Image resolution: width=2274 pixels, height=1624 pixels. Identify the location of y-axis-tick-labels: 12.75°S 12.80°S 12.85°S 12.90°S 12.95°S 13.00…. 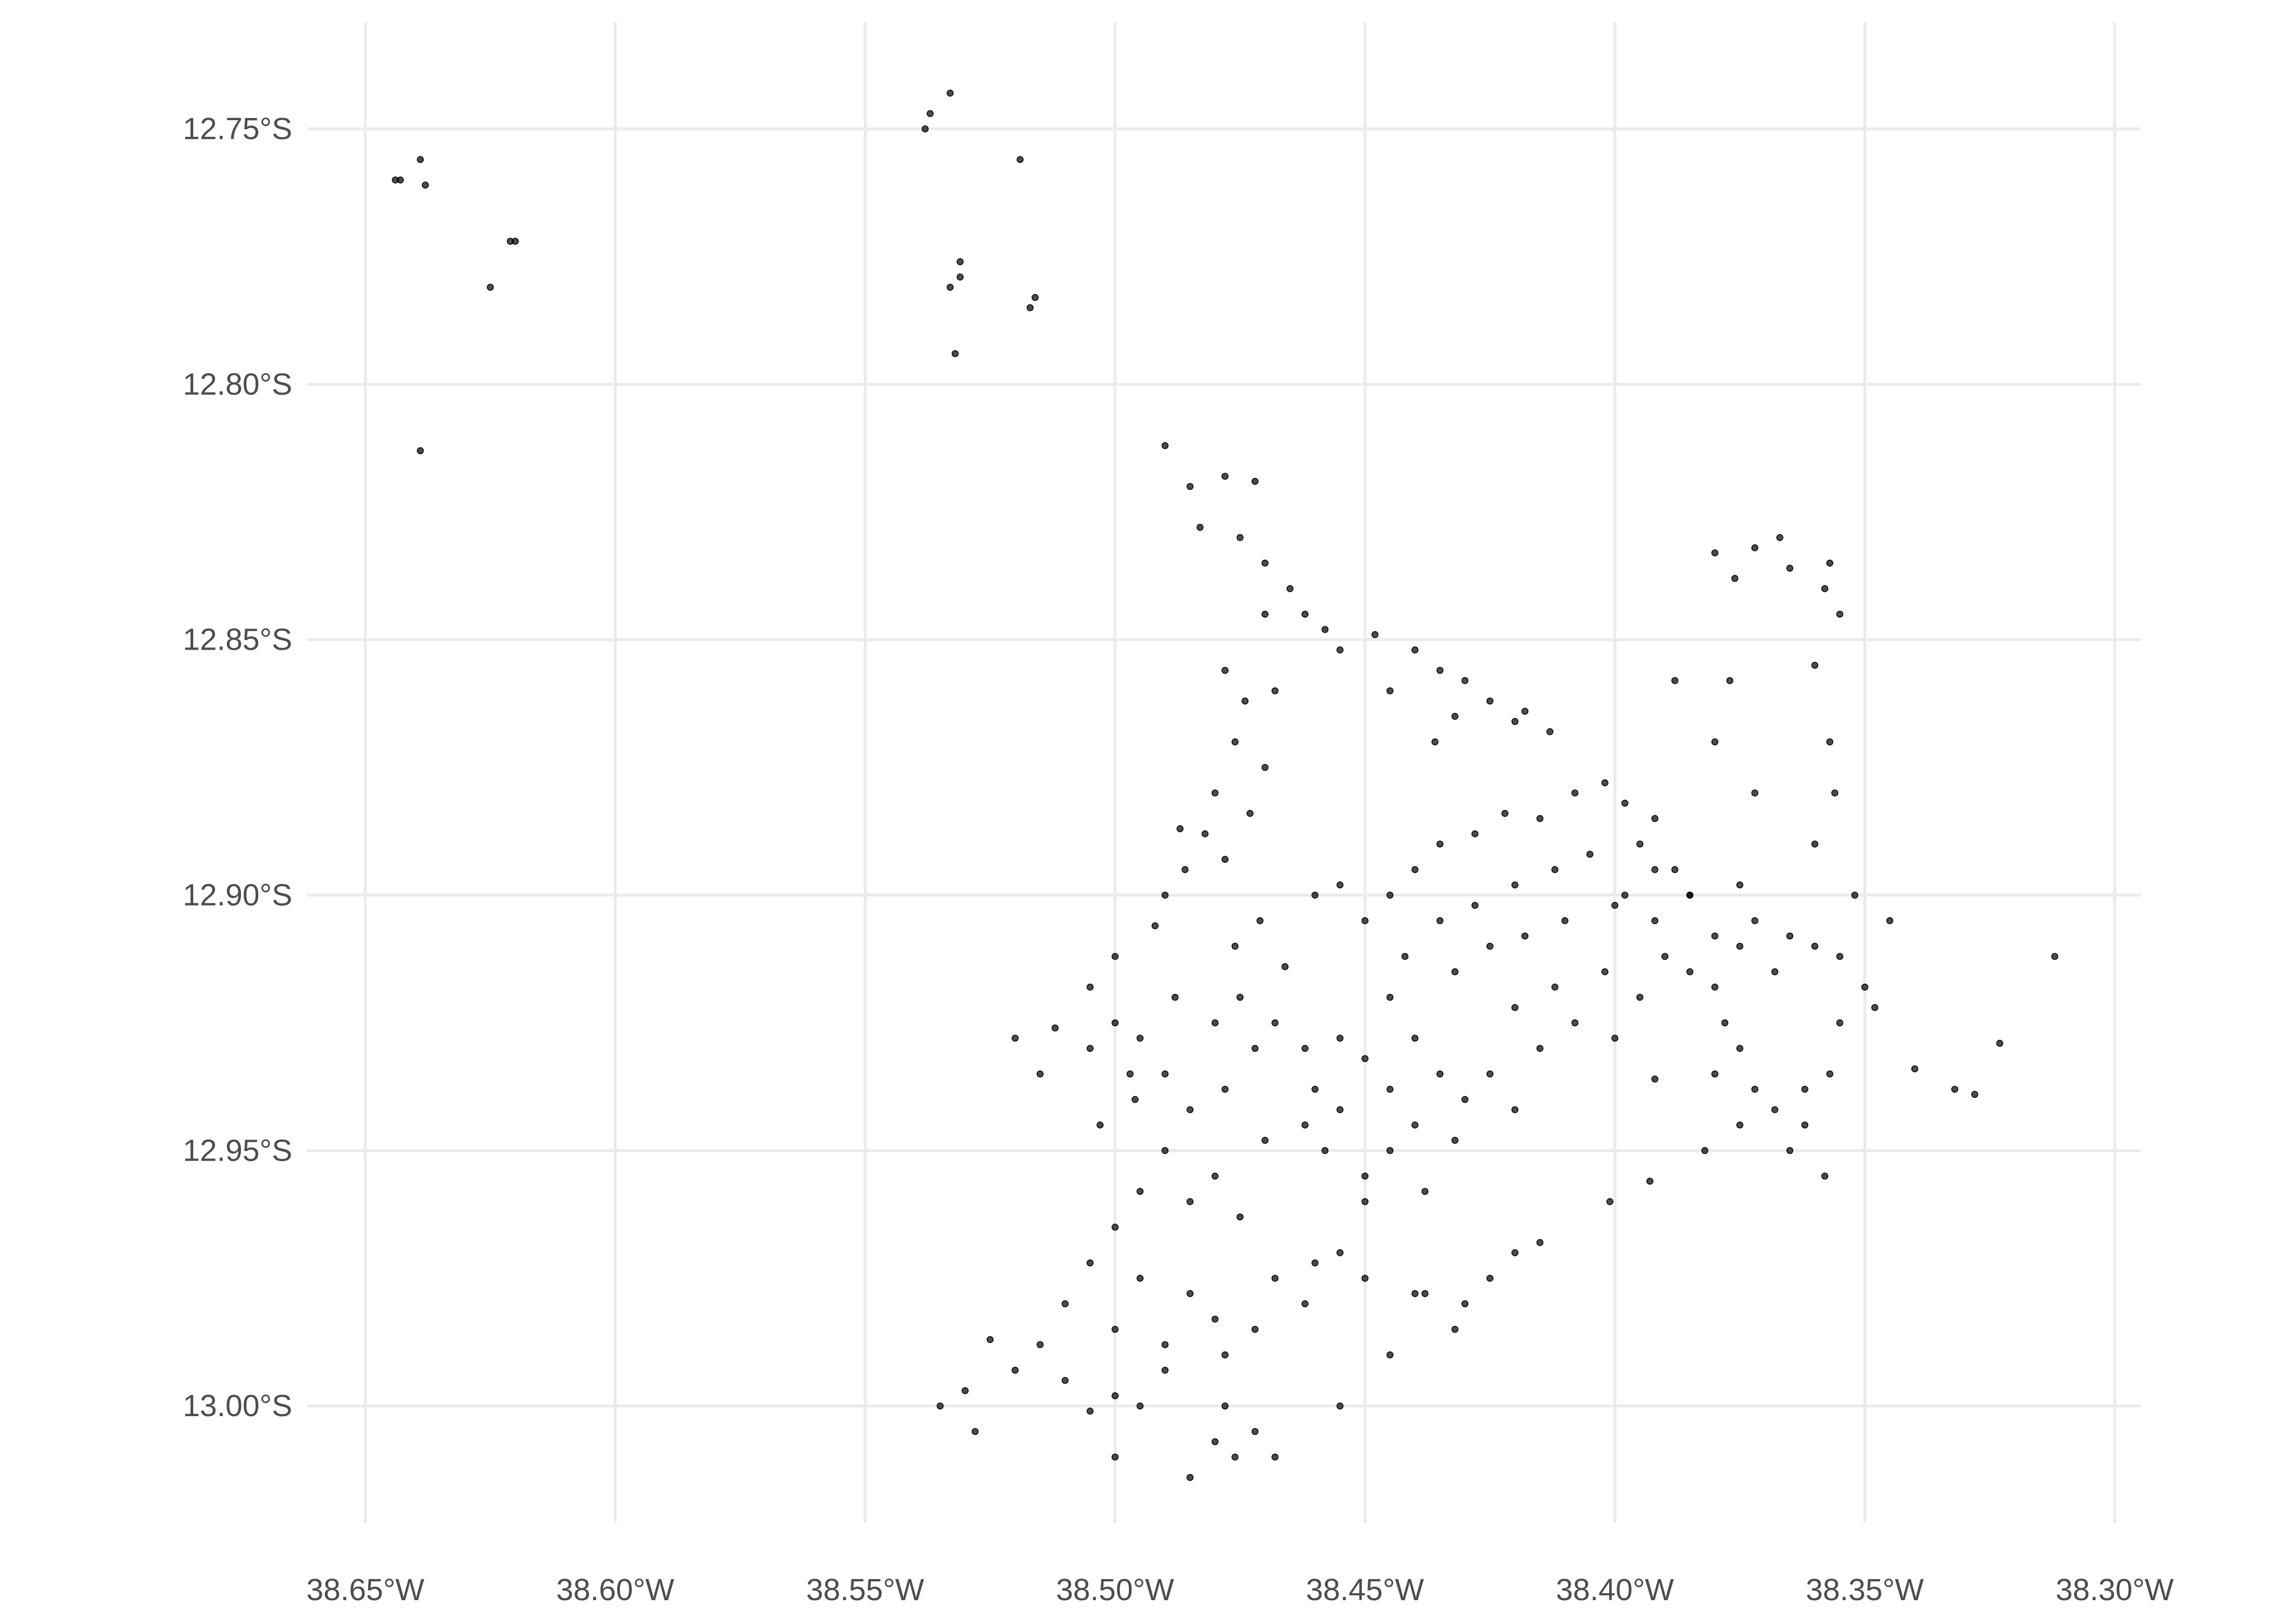
(238, 767).